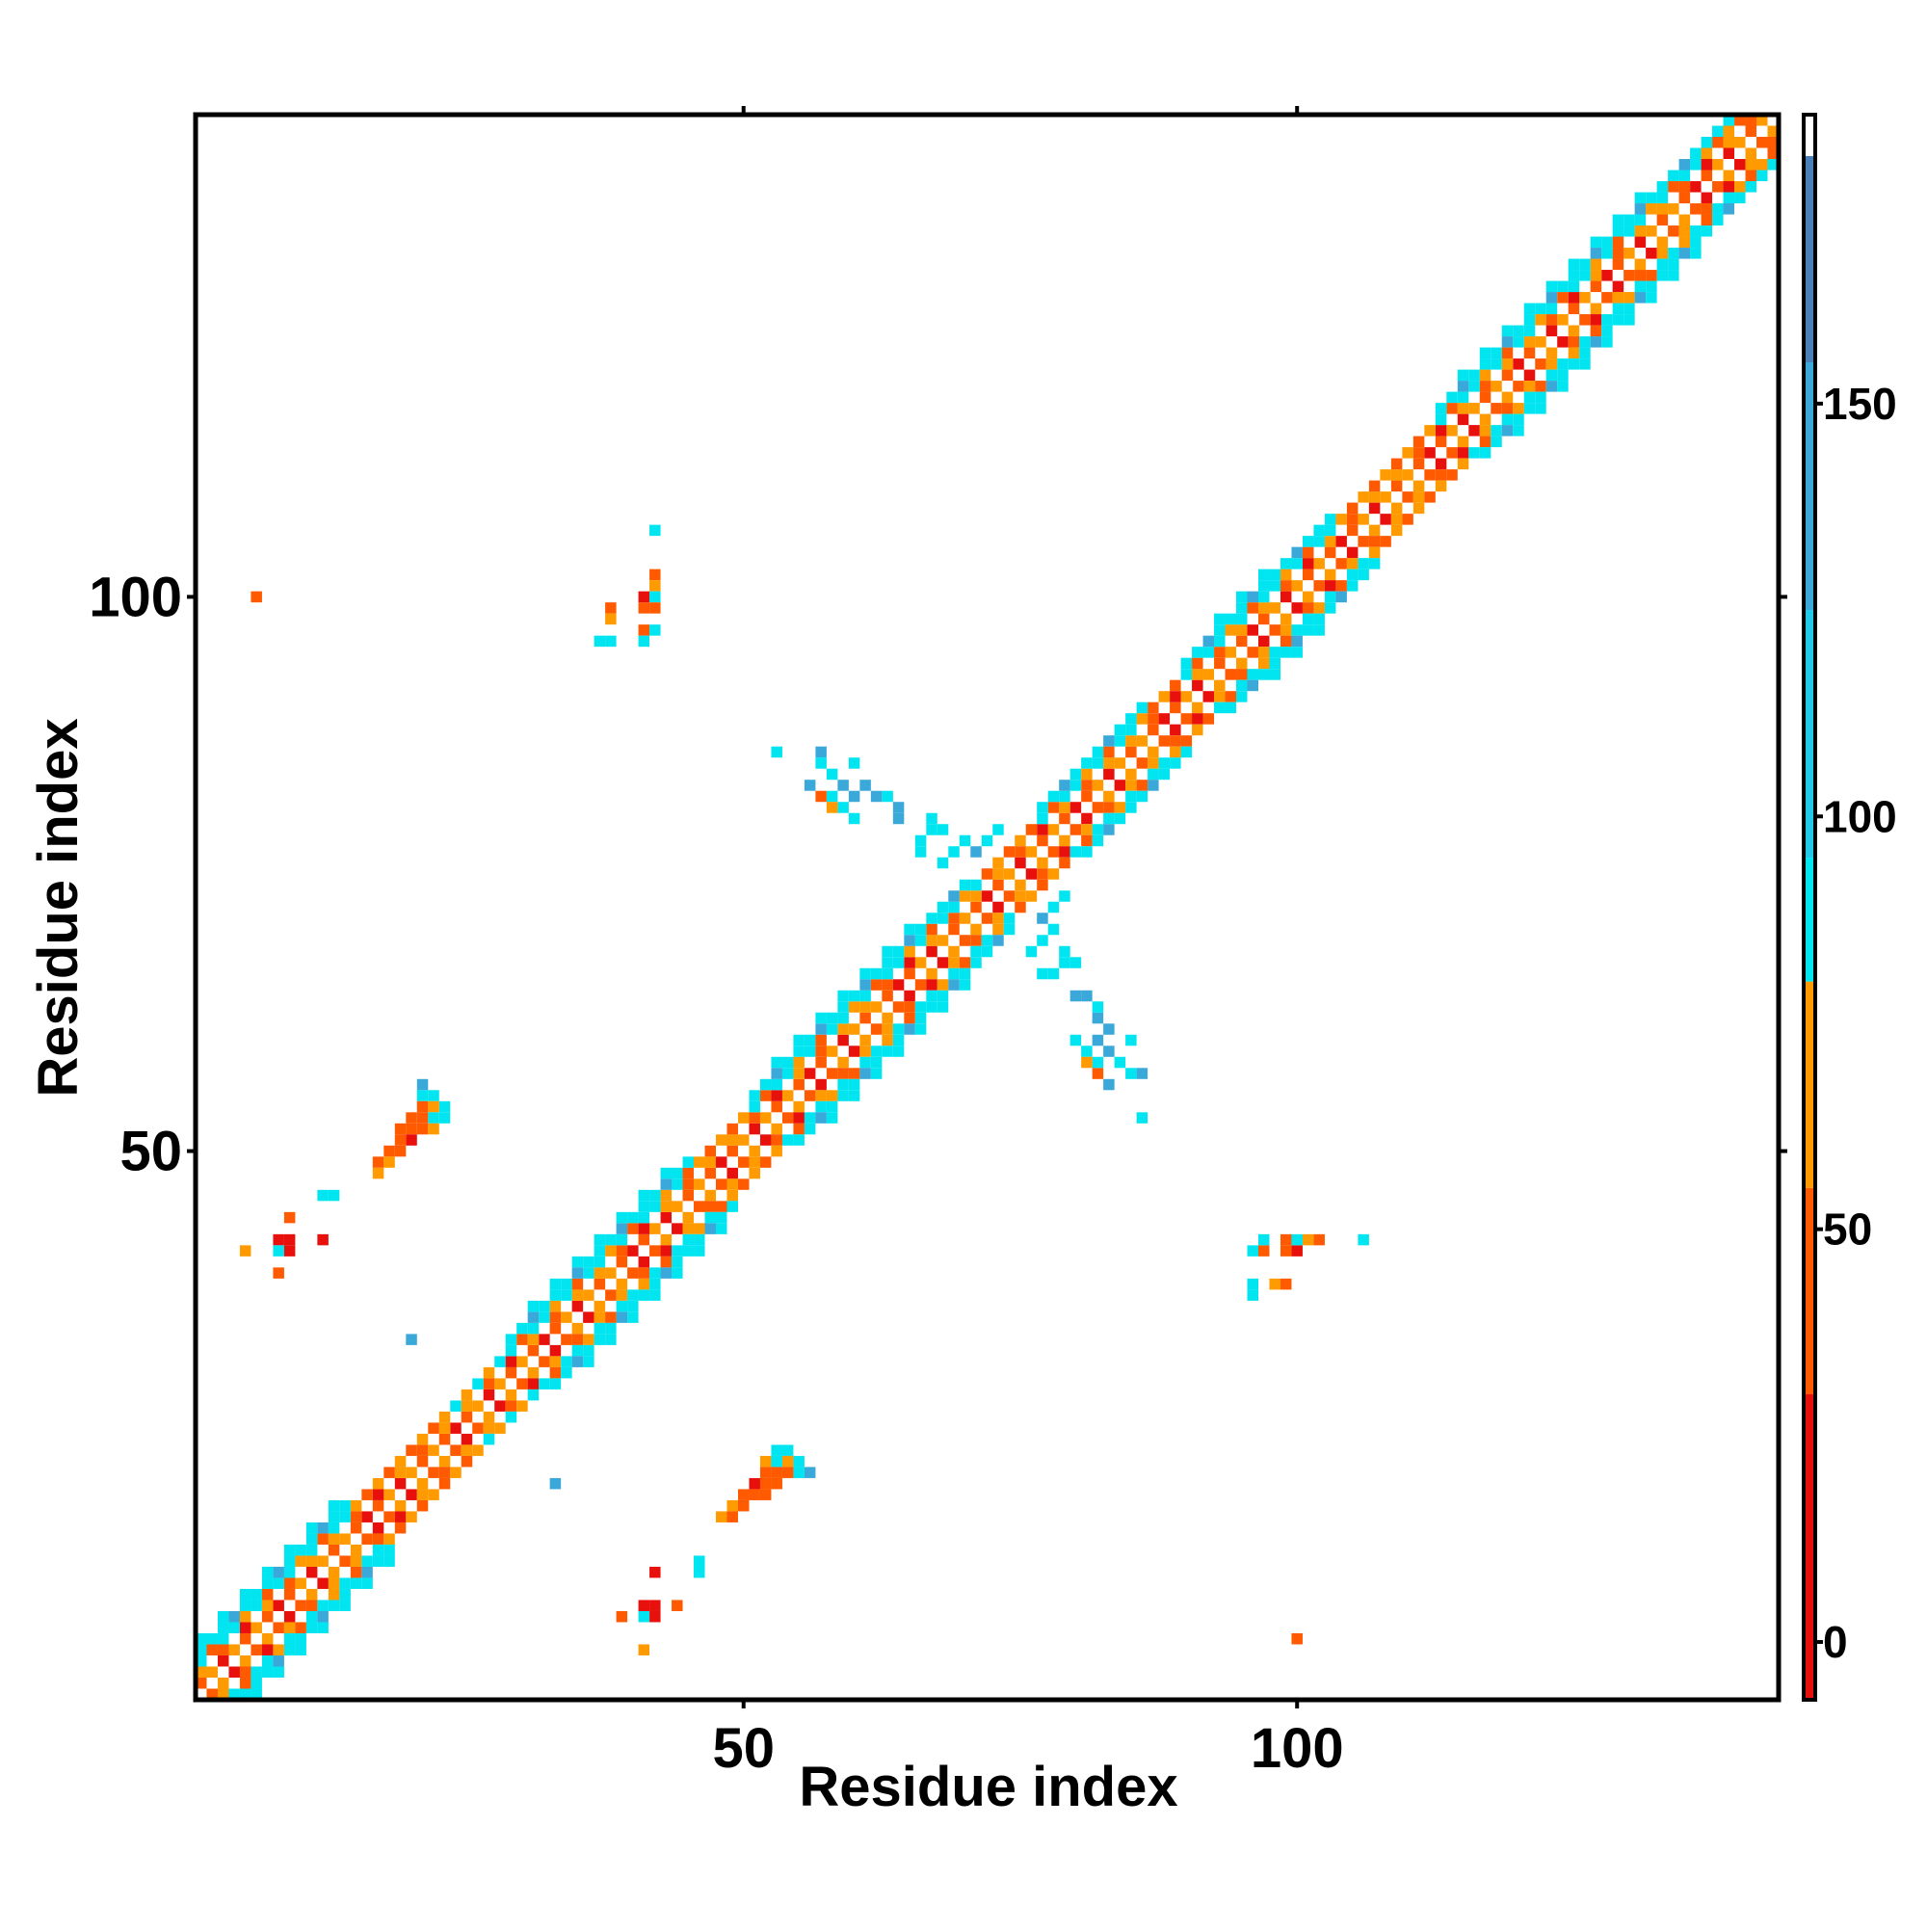 This screenshot has height=1932, width=1927. Describe the element at coordinates (1809, 907) in the screenshot. I see `colorbar-frame` at that location.